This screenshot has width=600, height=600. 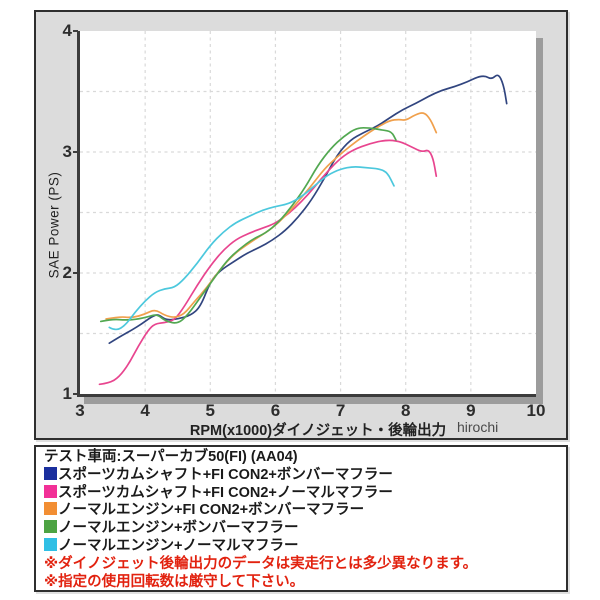 I want to click on cyan-swatch-icon, so click(x=50, y=544).